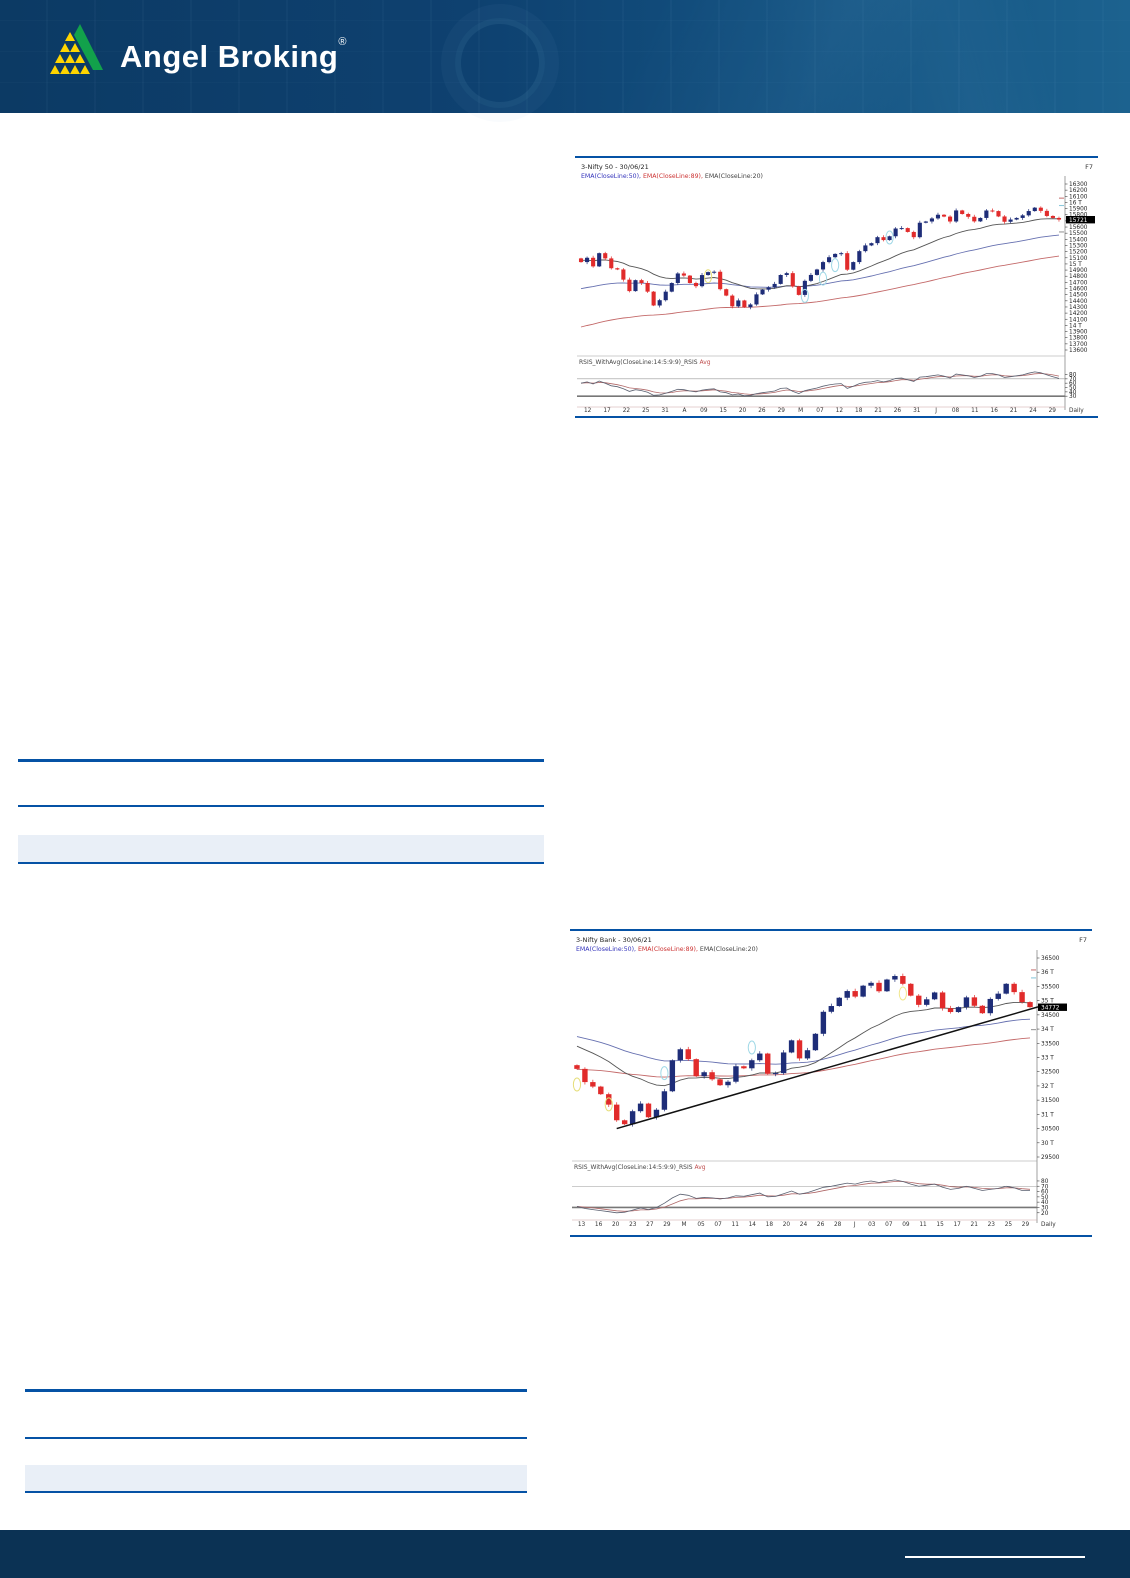 Image resolution: width=1130 pixels, height=1578 pixels. Describe the element at coordinates (1078, 308) in the screenshot. I see `svg-text: 14300` at that location.